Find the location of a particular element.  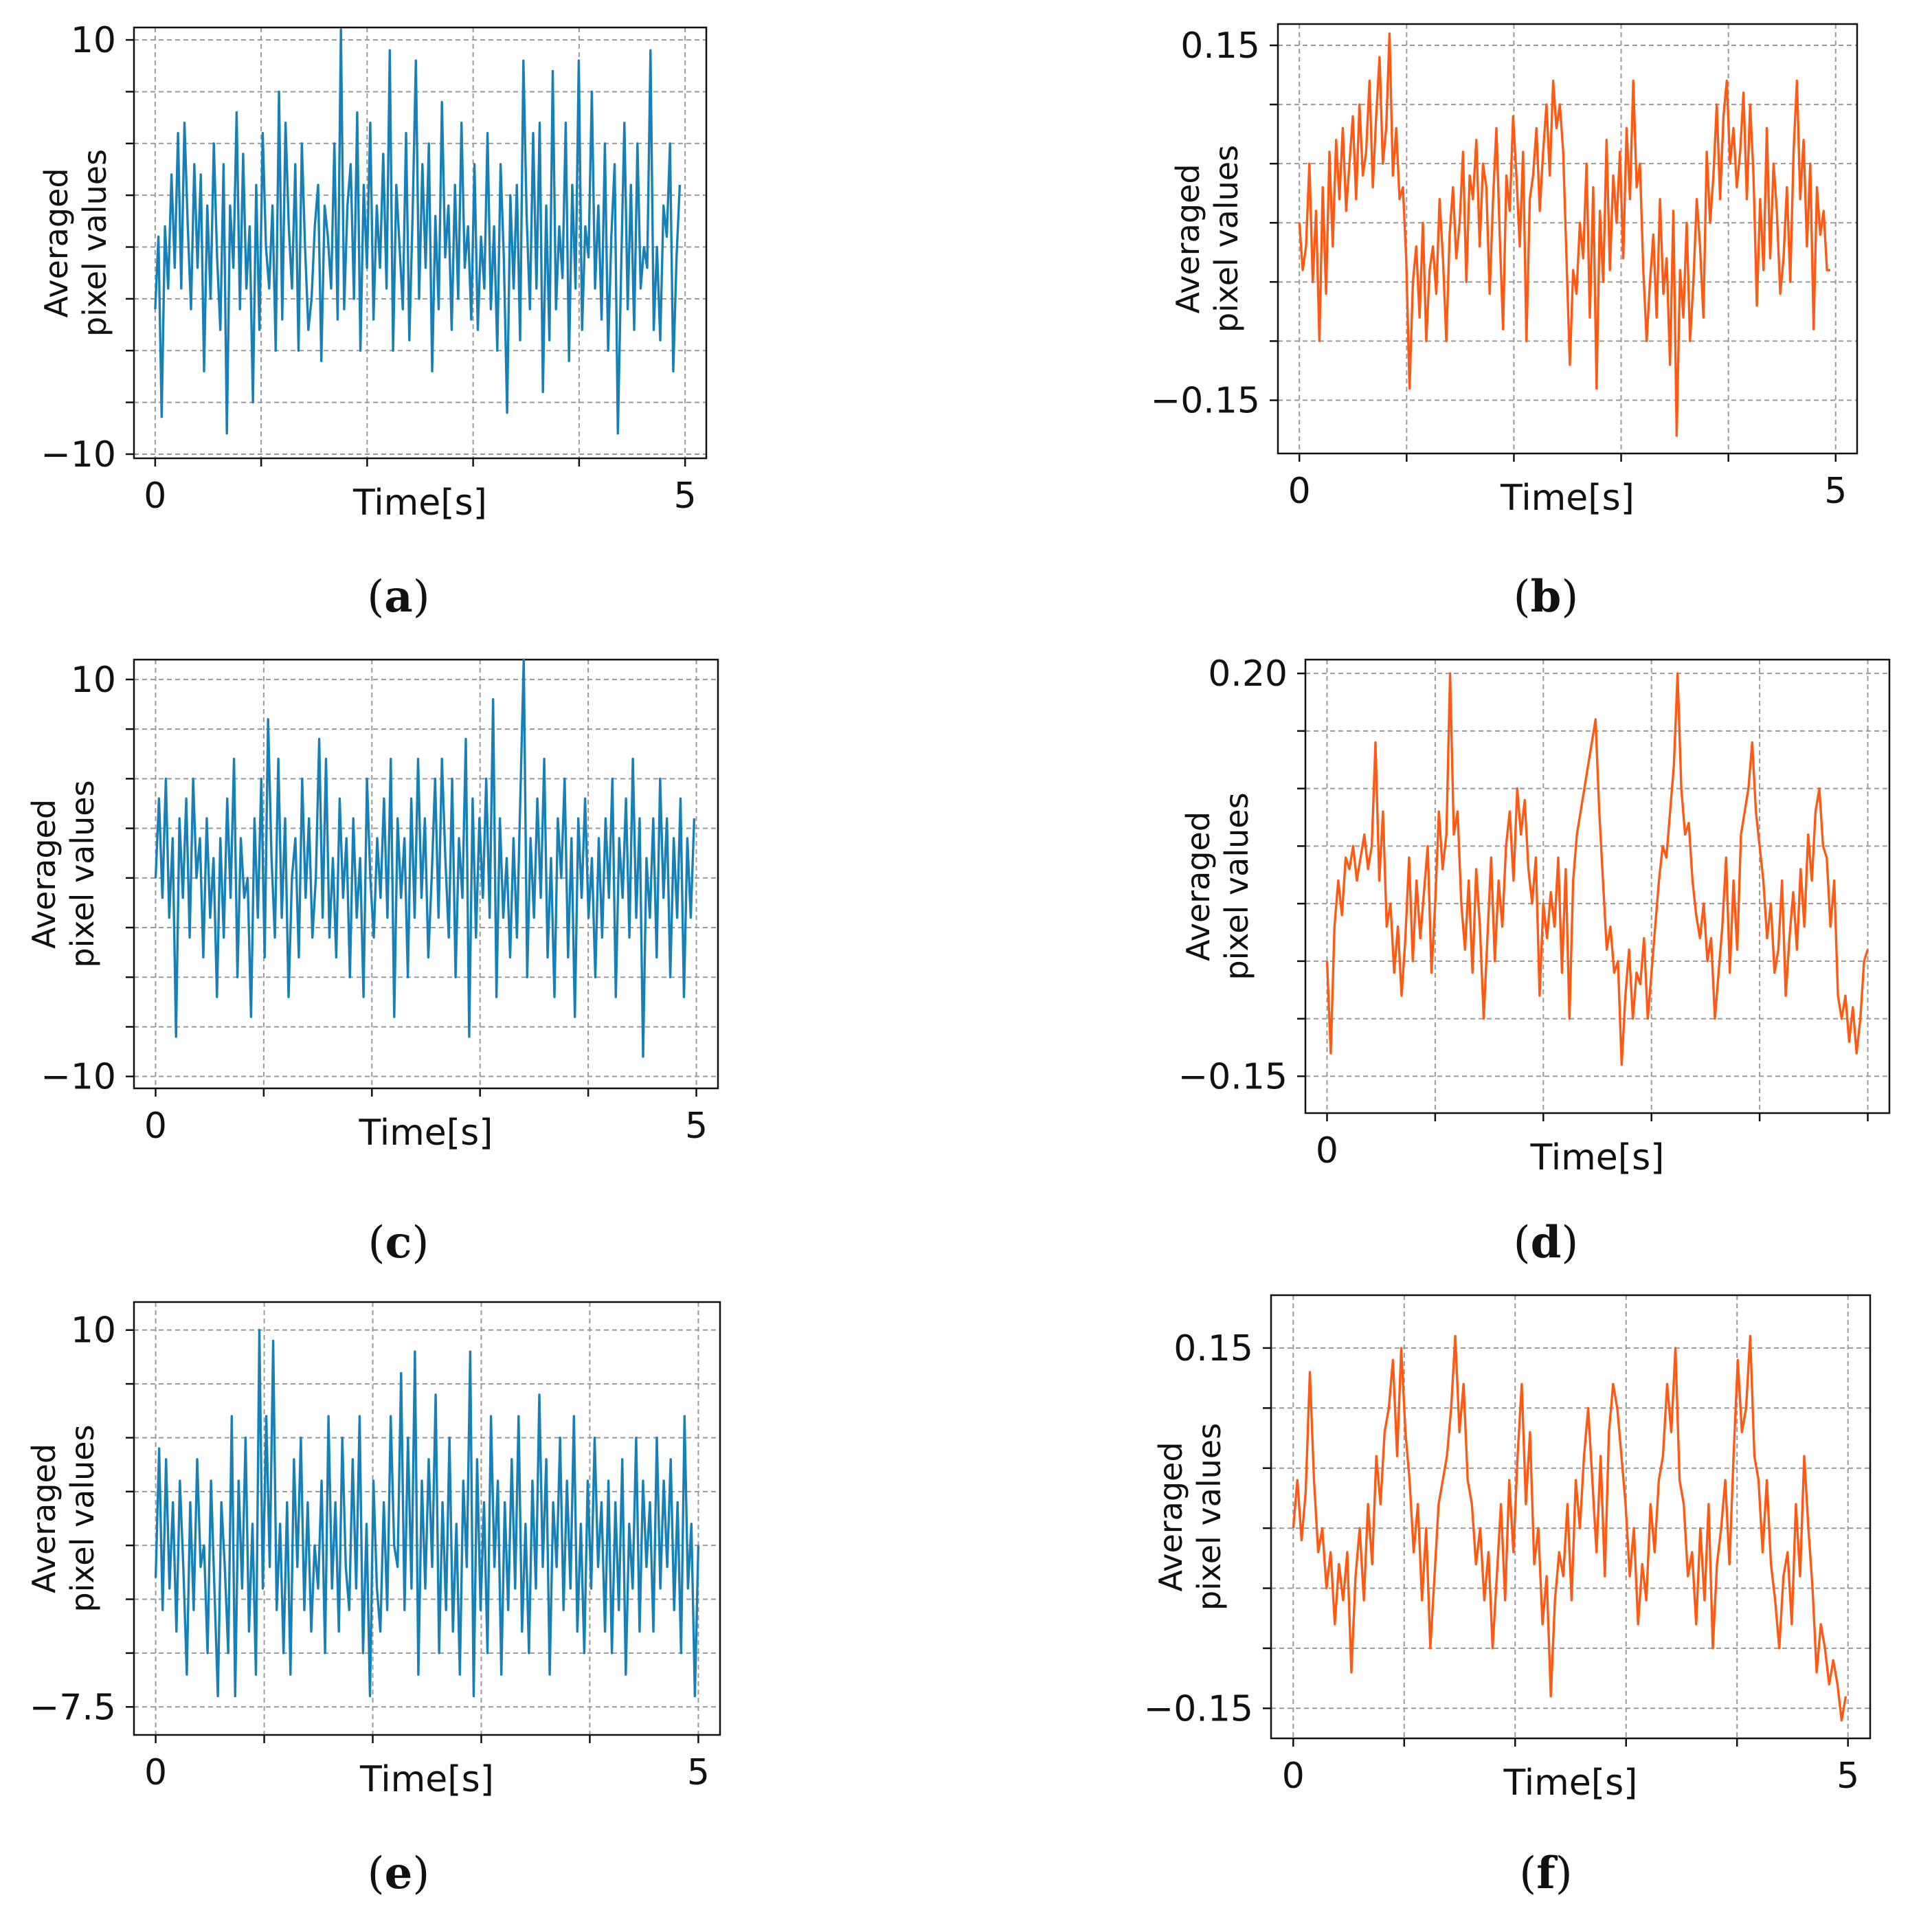

y-tick-label: 0.20 is located at coordinates (1248, 674).